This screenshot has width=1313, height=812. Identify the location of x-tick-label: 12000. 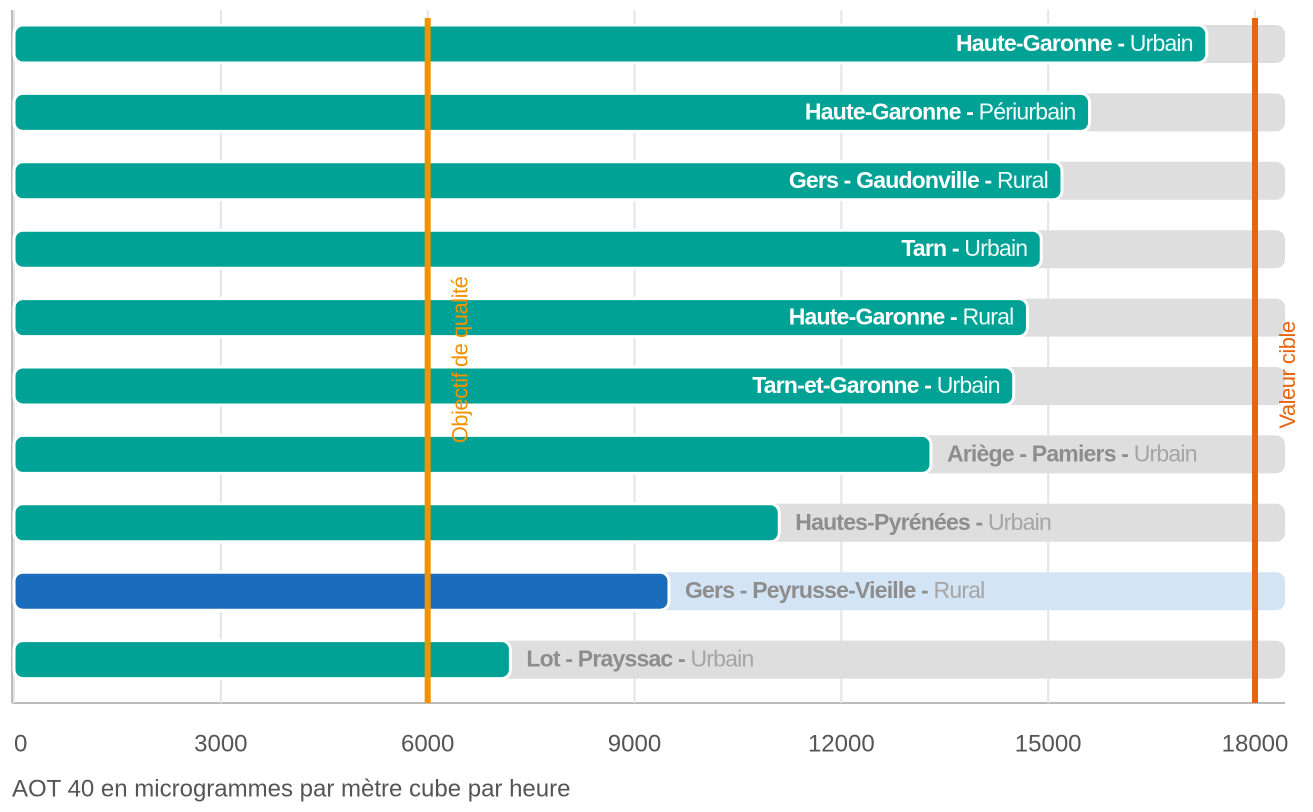
(841, 743).